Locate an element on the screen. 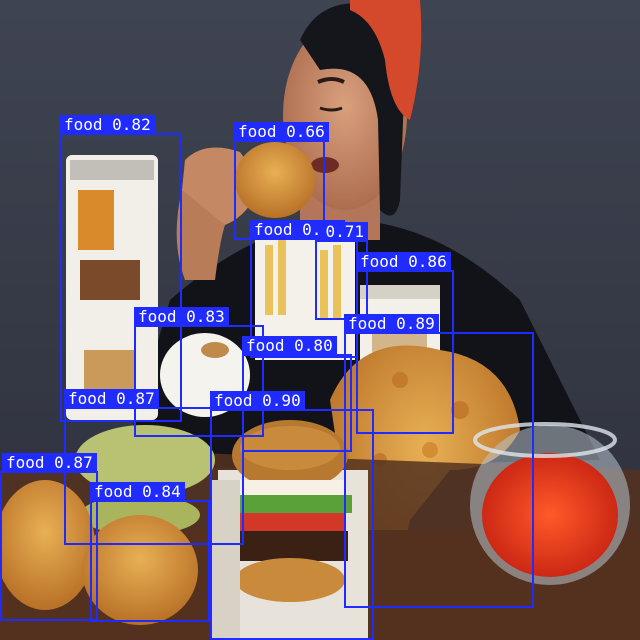 The height and width of the screenshot is (640, 640). detection-label: food 0.84 is located at coordinates (137, 492).